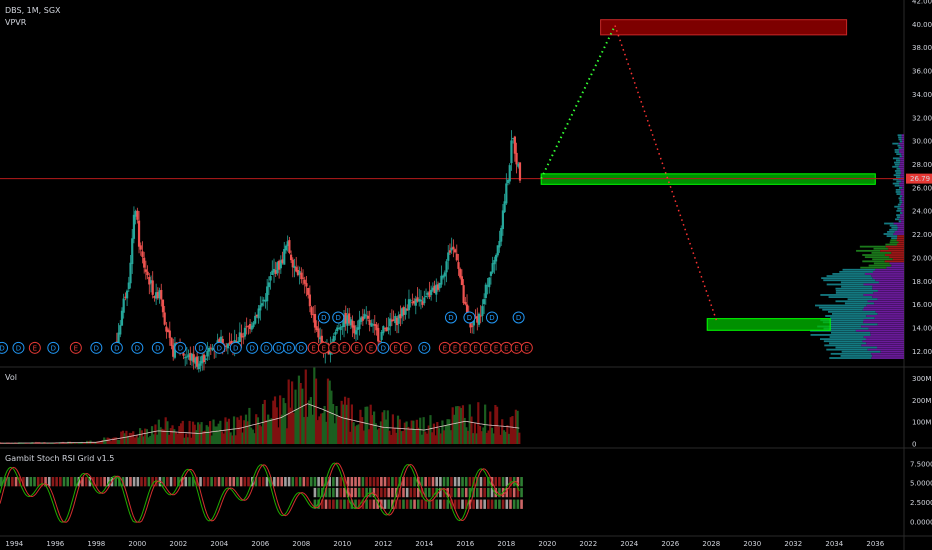 Image resolution: width=932 pixels, height=550 pixels. Describe the element at coordinates (75, 347) in the screenshot. I see `earnings-marker` at that location.